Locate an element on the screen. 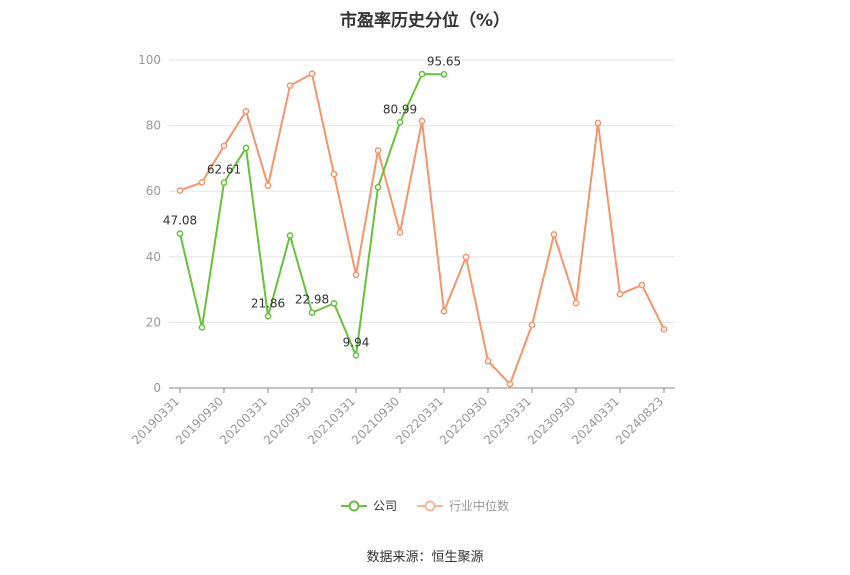  source-note: 数据来源：恒生聚源 is located at coordinates (425, 557).